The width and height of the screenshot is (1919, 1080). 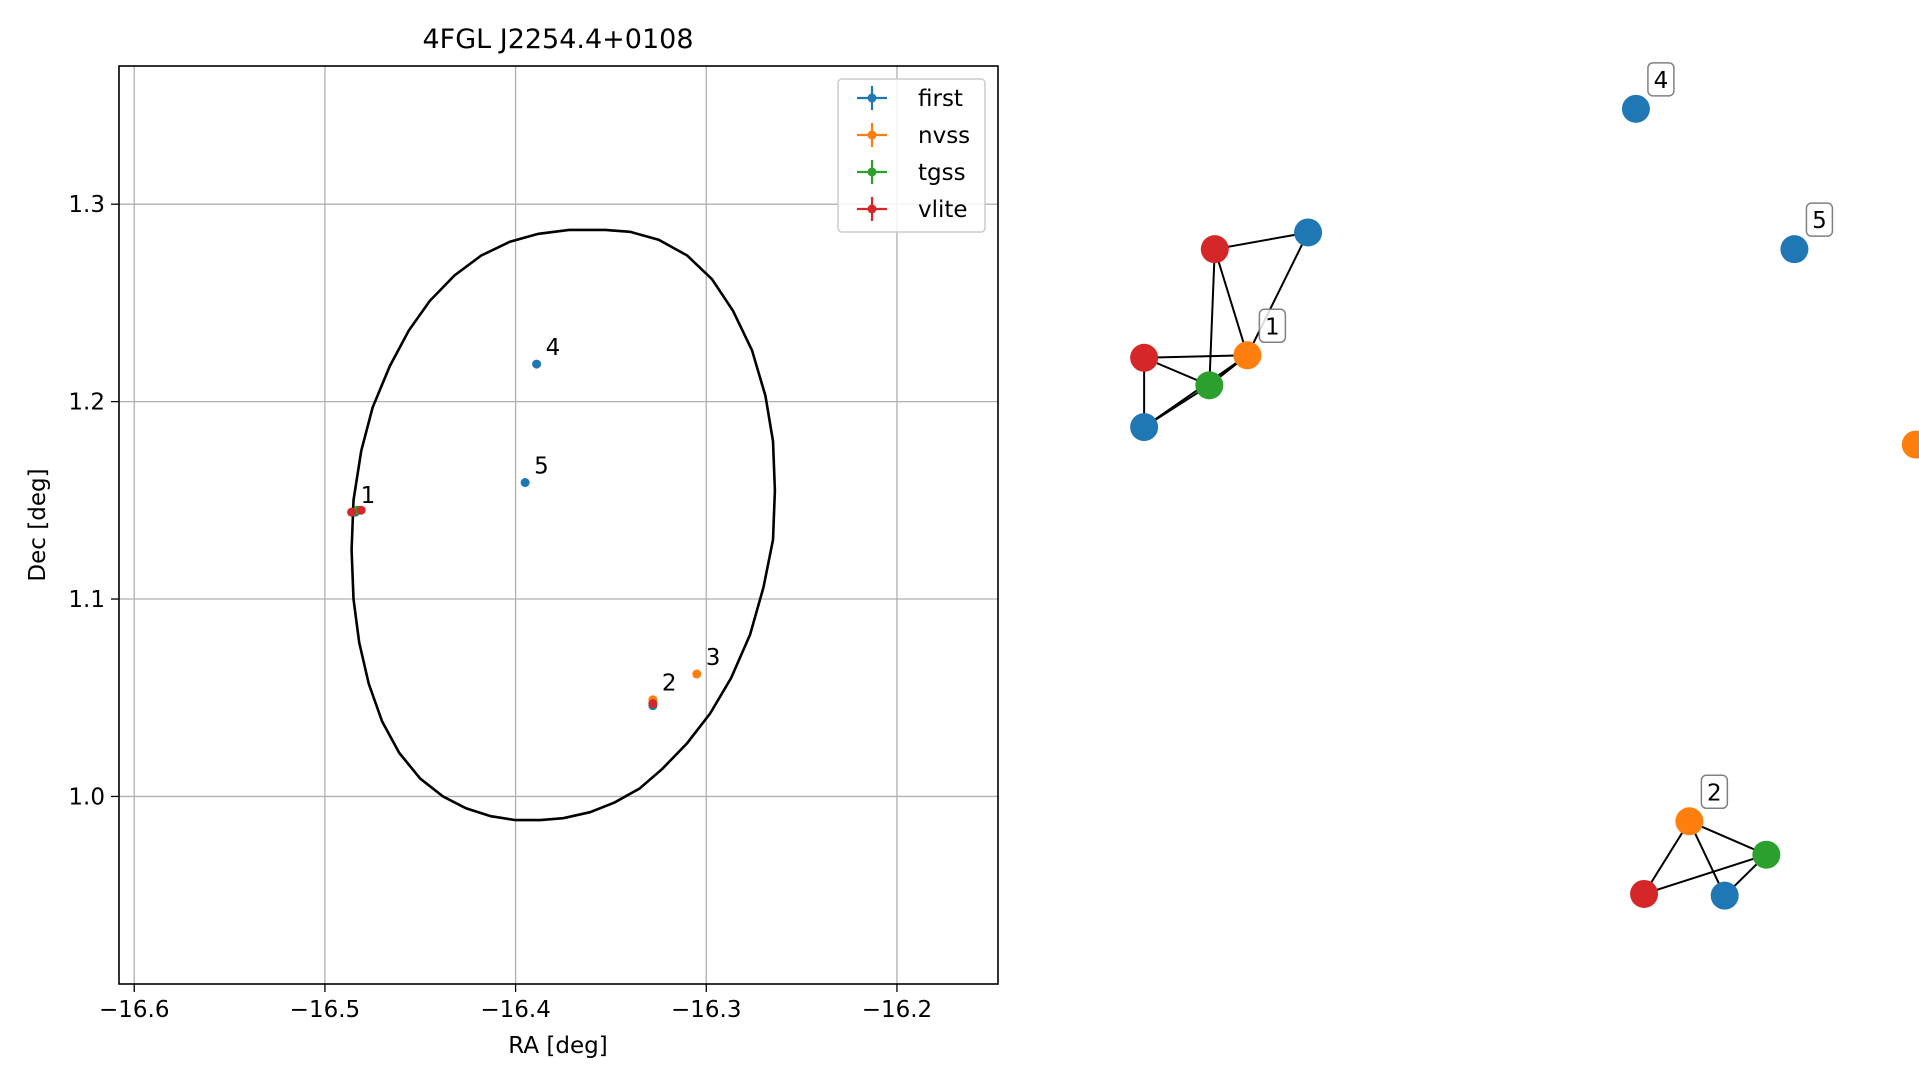 I want to click on x-tick-label: −16.4, so click(x=515, y=1010).